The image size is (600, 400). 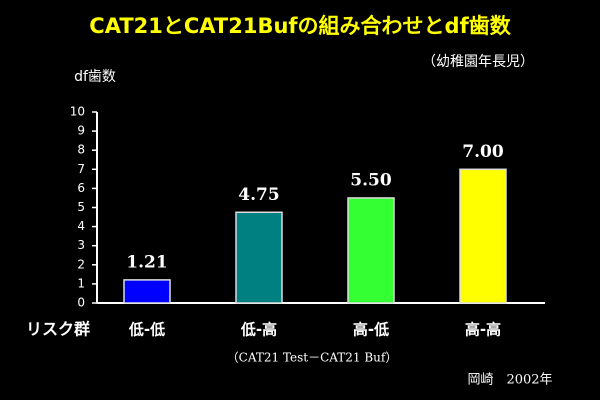 I want to click on y-tick-label: 9, so click(x=81, y=131).